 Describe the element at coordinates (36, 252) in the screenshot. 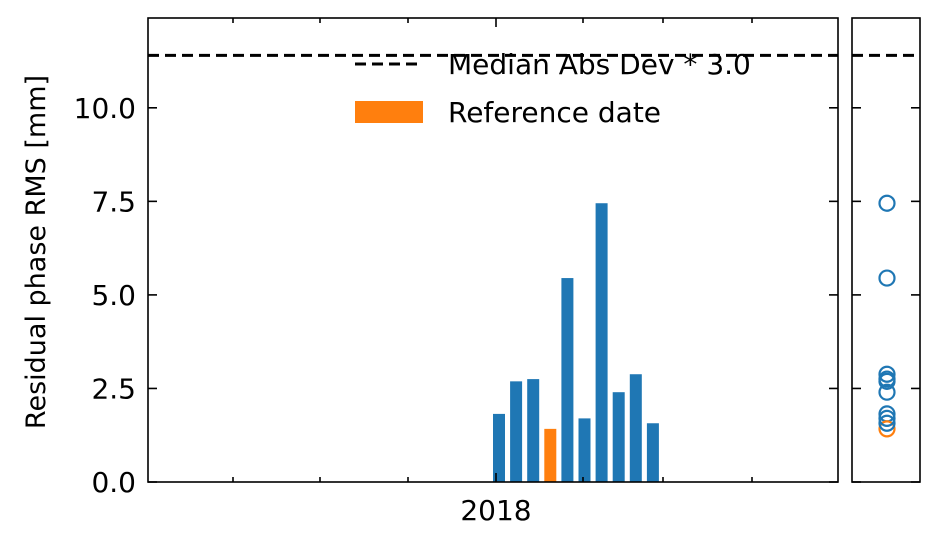

I see `y-axis-label: Residual phase RMS [mm]` at that location.